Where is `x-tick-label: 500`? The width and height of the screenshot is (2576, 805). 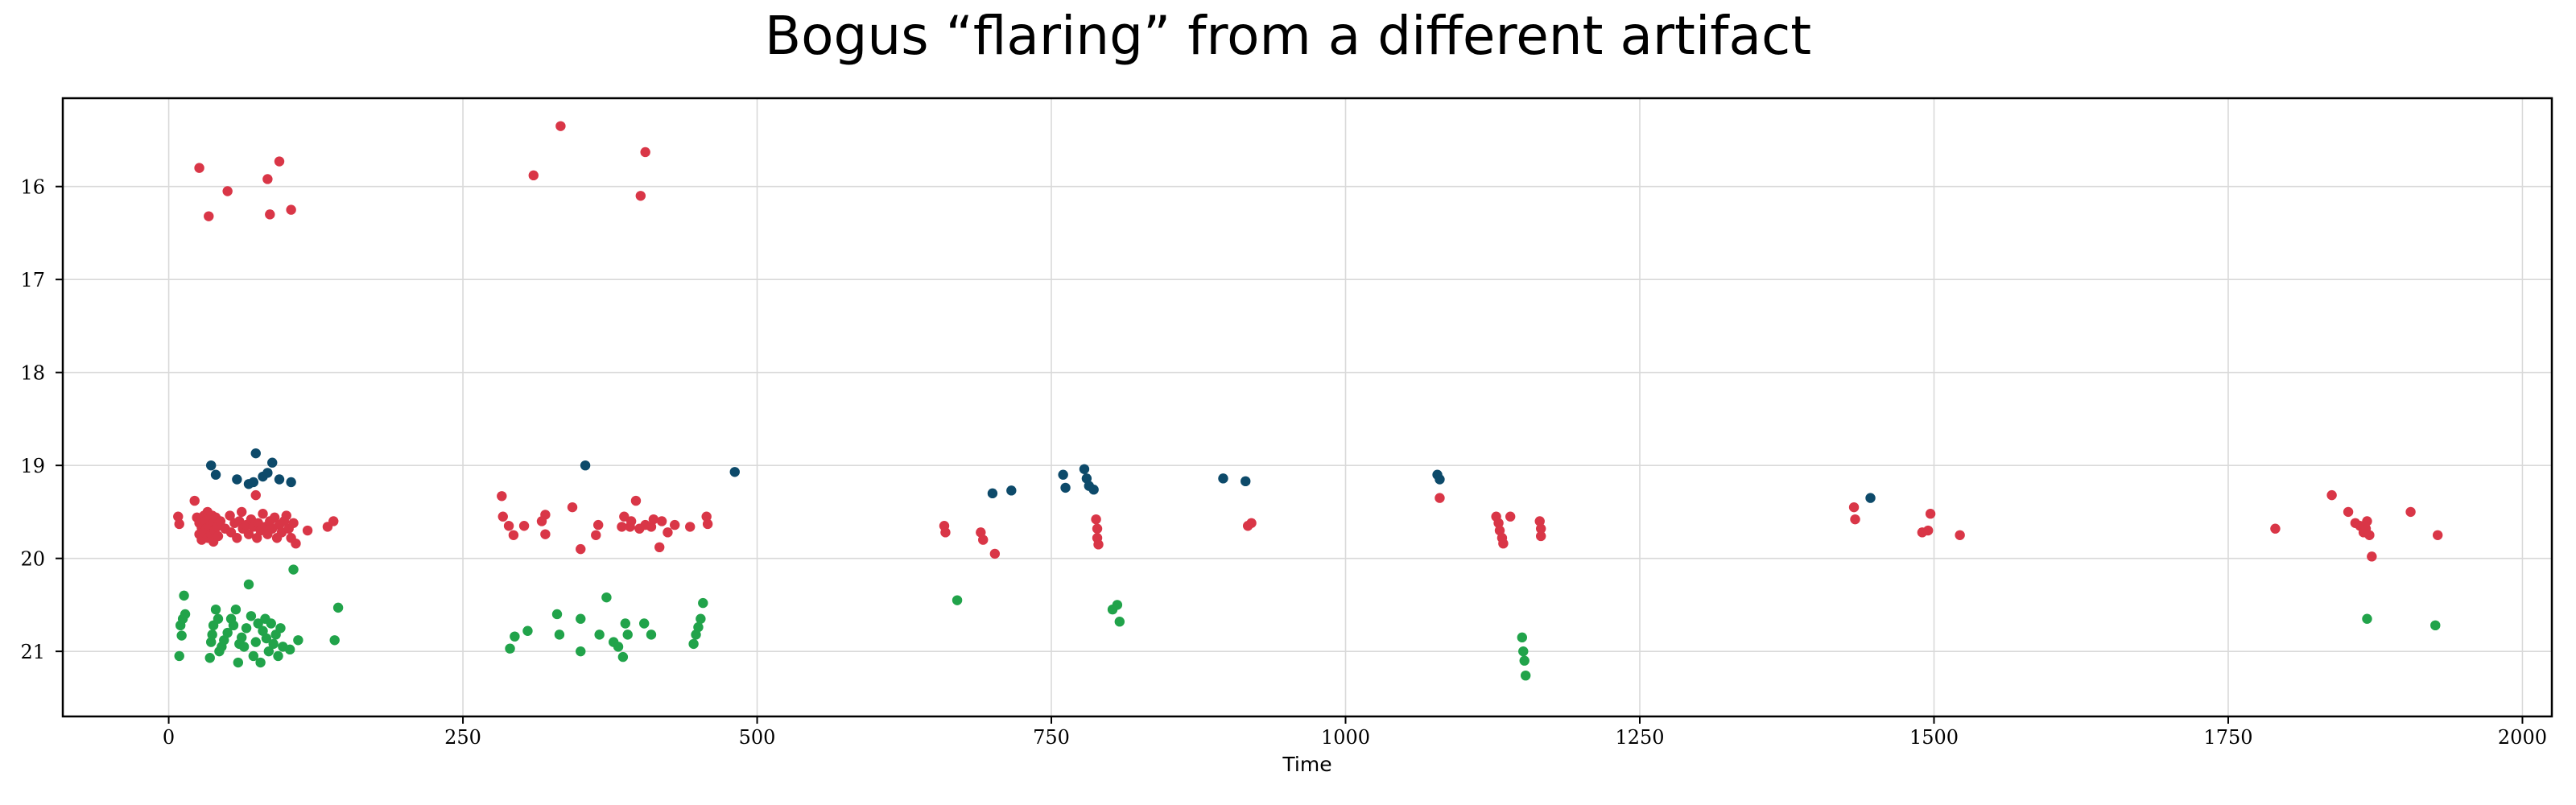
x-tick-label: 500 is located at coordinates (757, 737).